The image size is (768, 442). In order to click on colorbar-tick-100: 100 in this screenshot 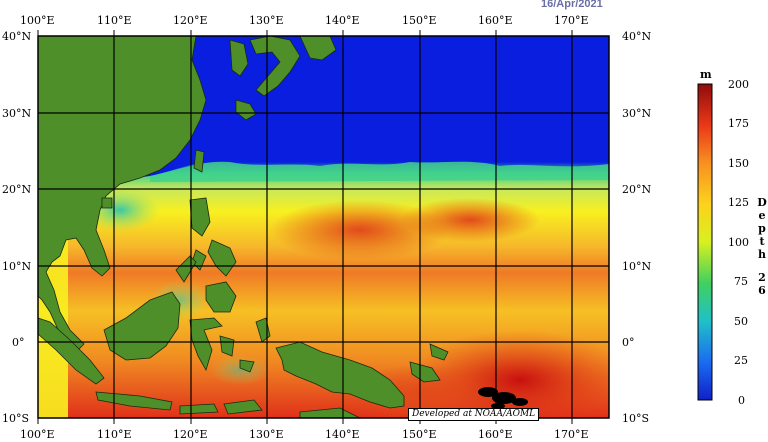, I will do `click(738, 242)`.